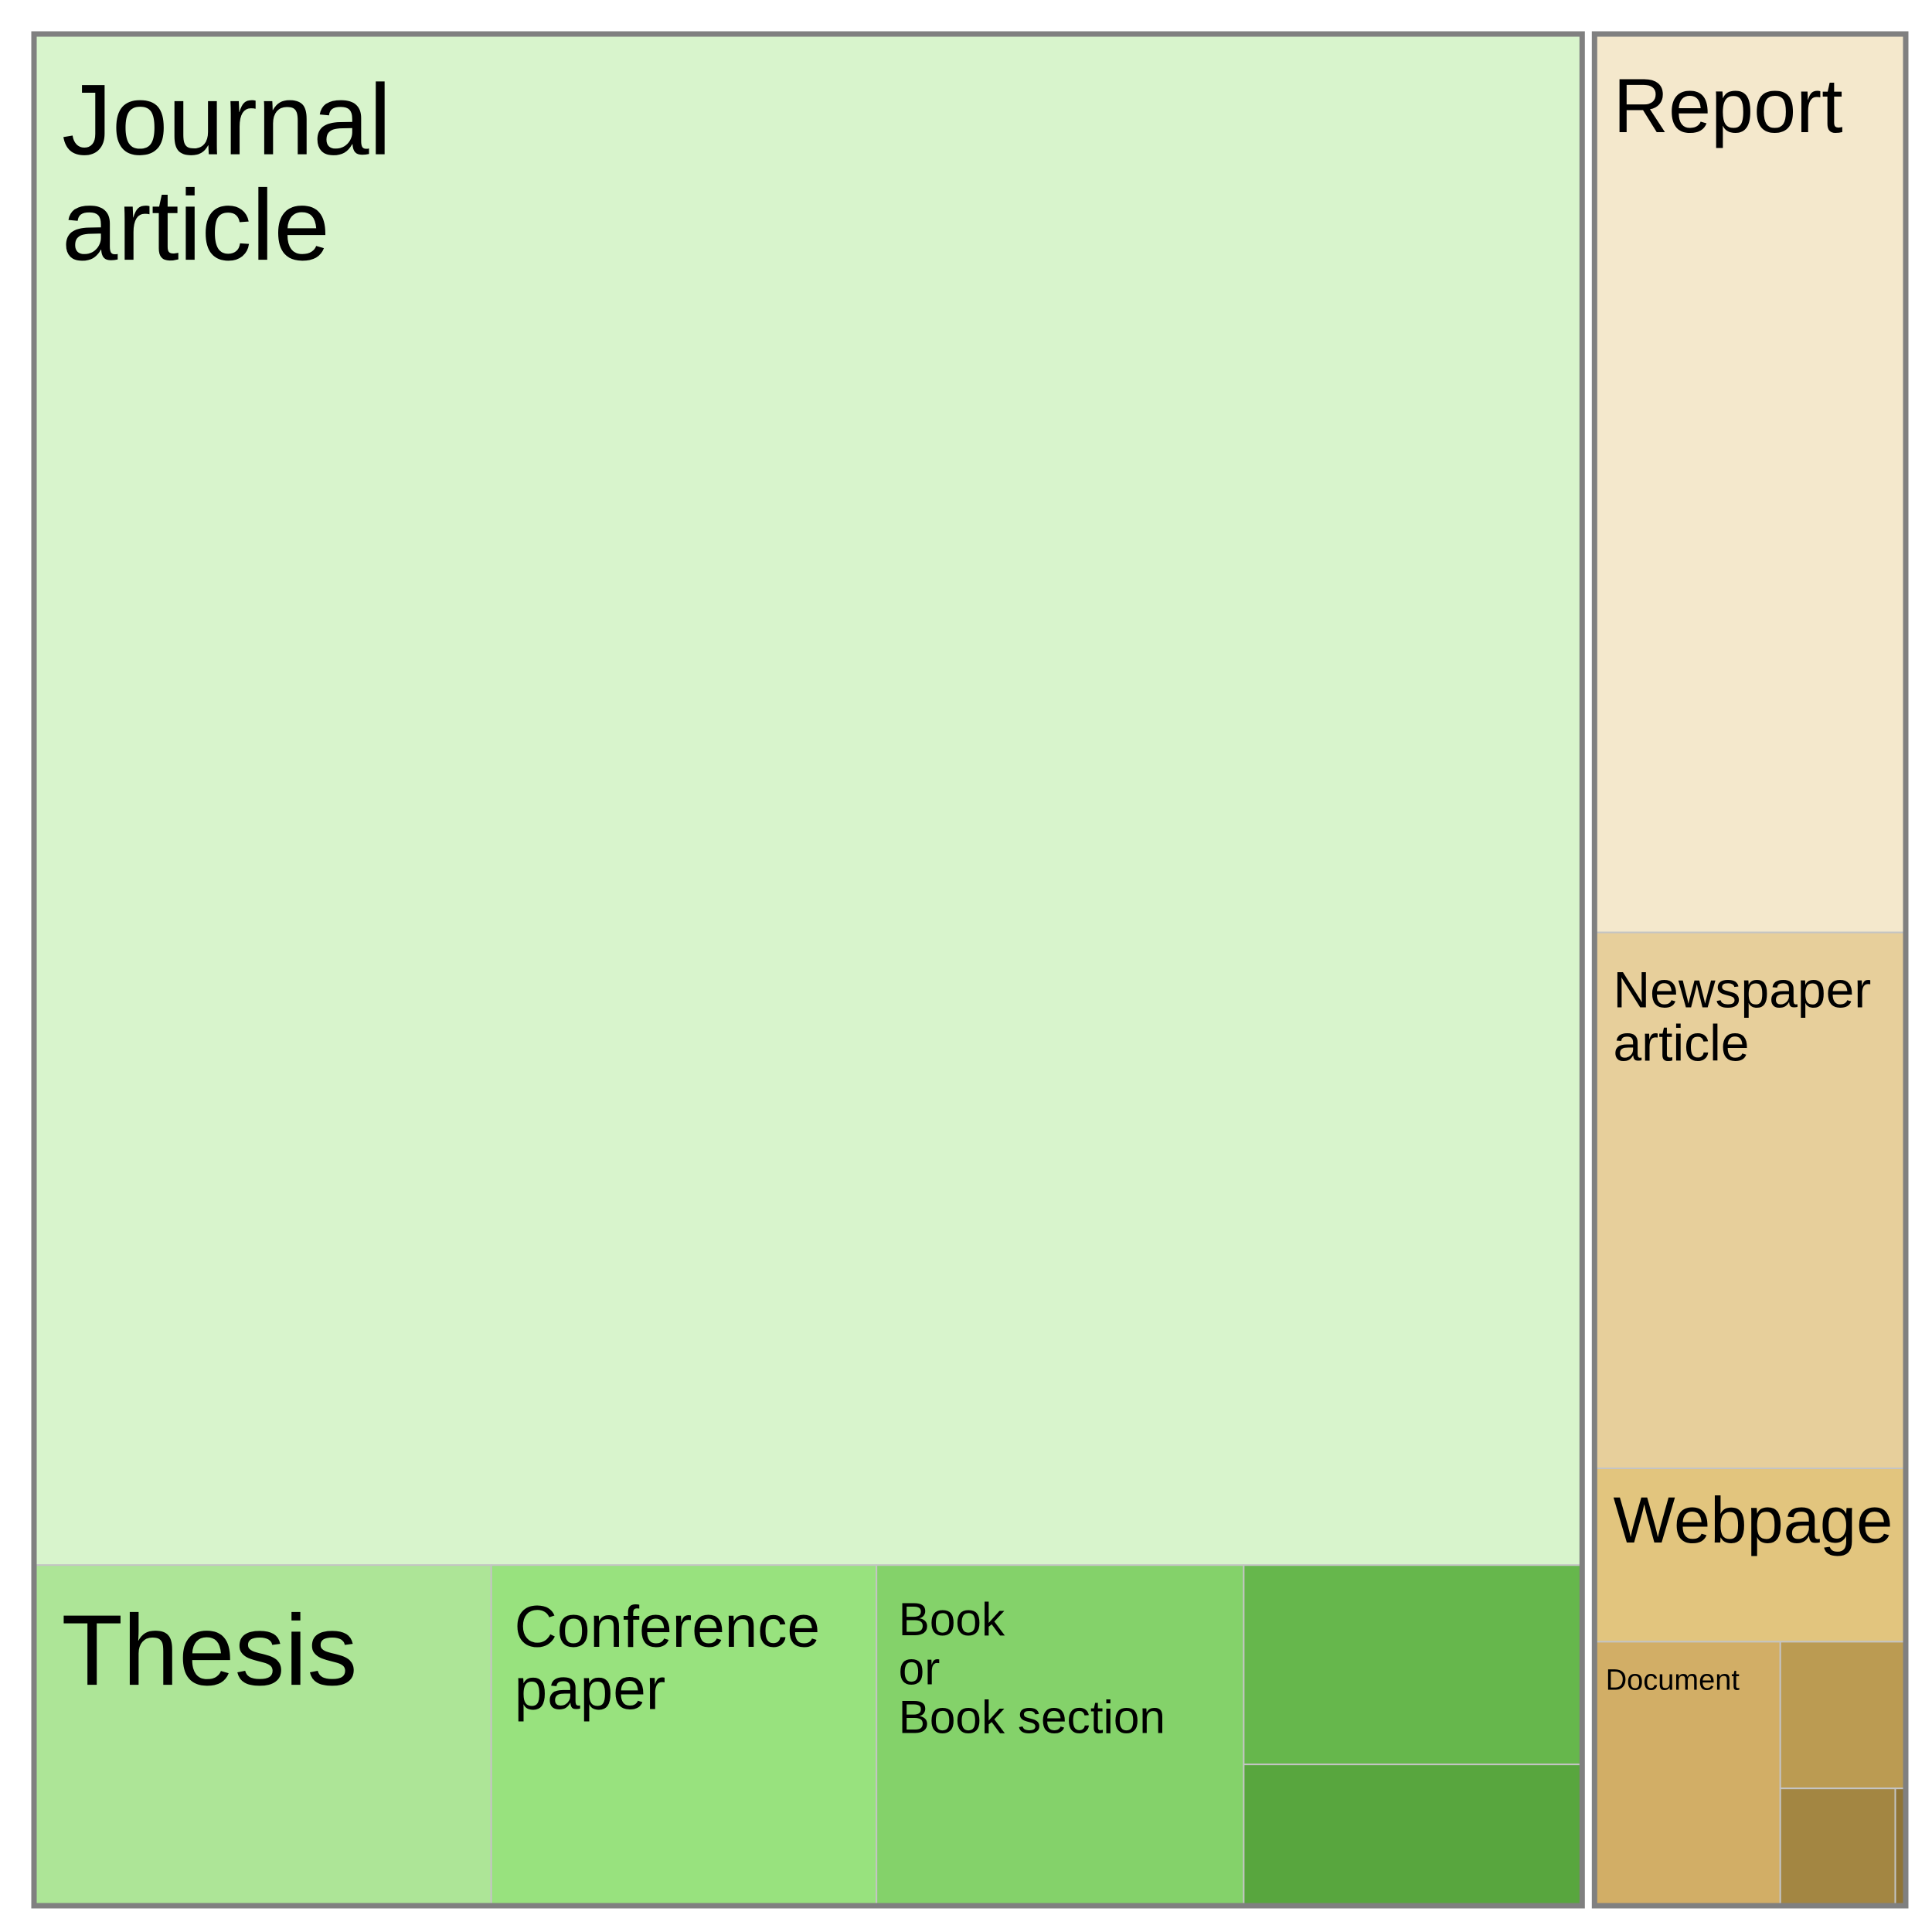 This screenshot has height=1932, width=1932. What do you see at coordinates (1750, 1200) in the screenshot?
I see `tile-newspaper-article` at bounding box center [1750, 1200].